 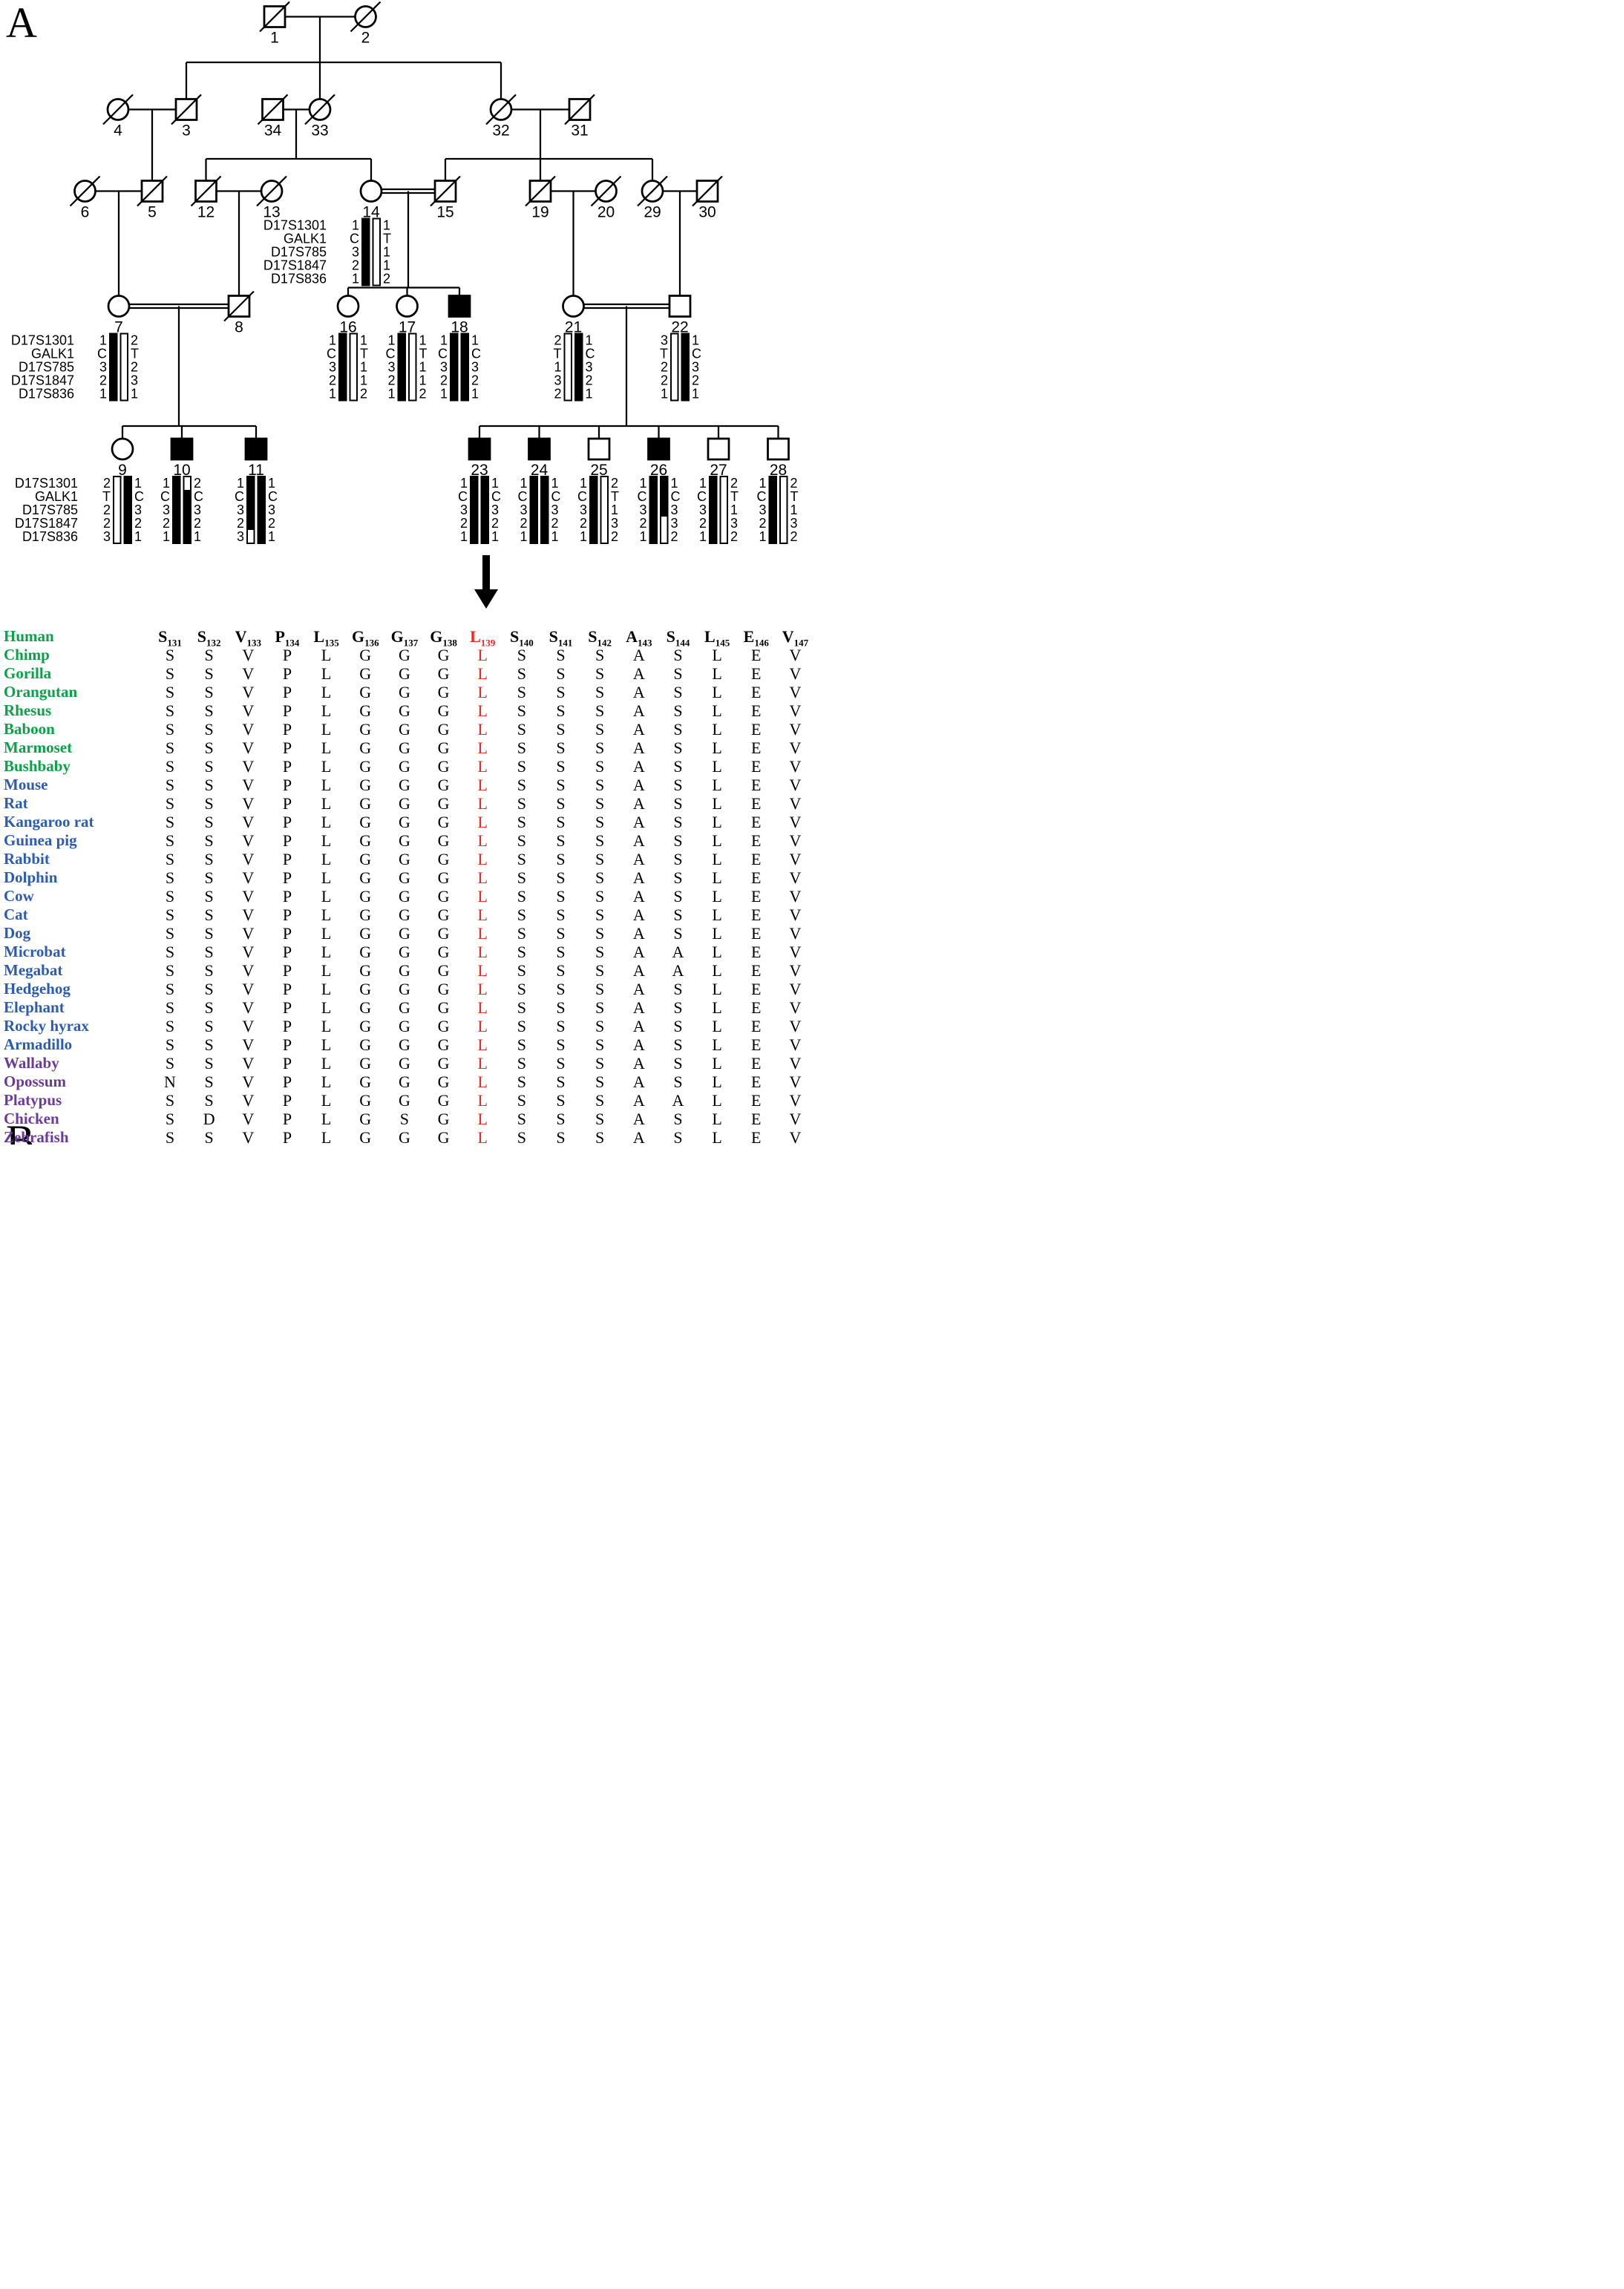 I want to click on individual-33-number: 33, so click(x=319, y=131).